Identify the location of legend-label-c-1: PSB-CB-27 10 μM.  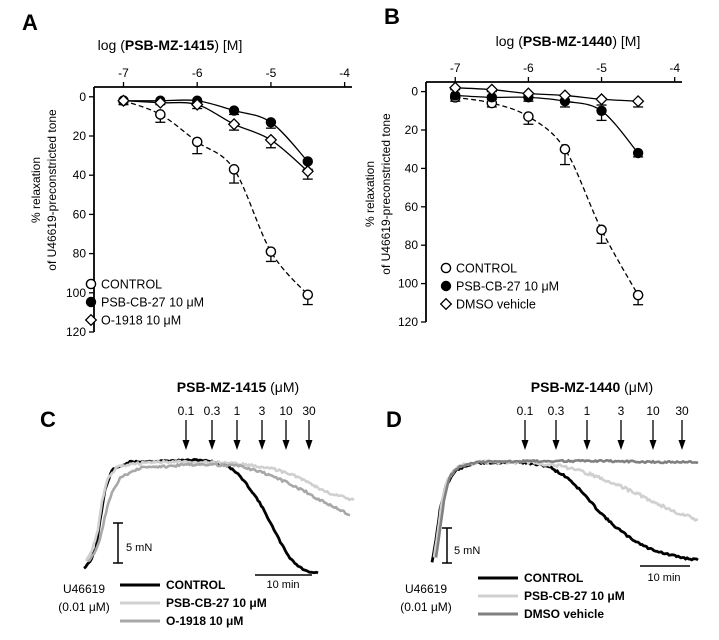
(216, 603).